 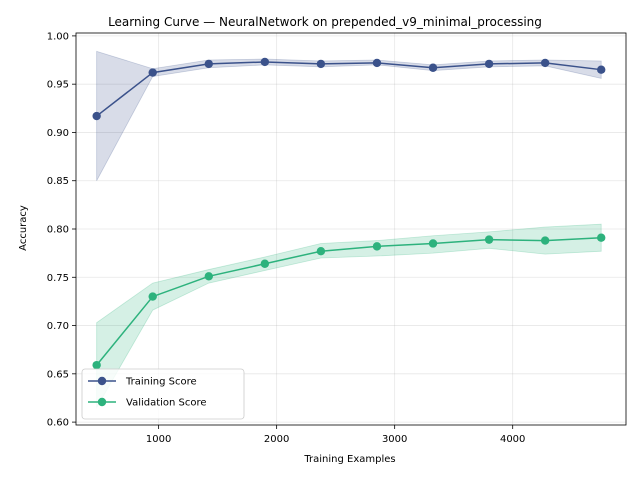 I want to click on y-tick-label: 1.00, so click(x=58, y=36).